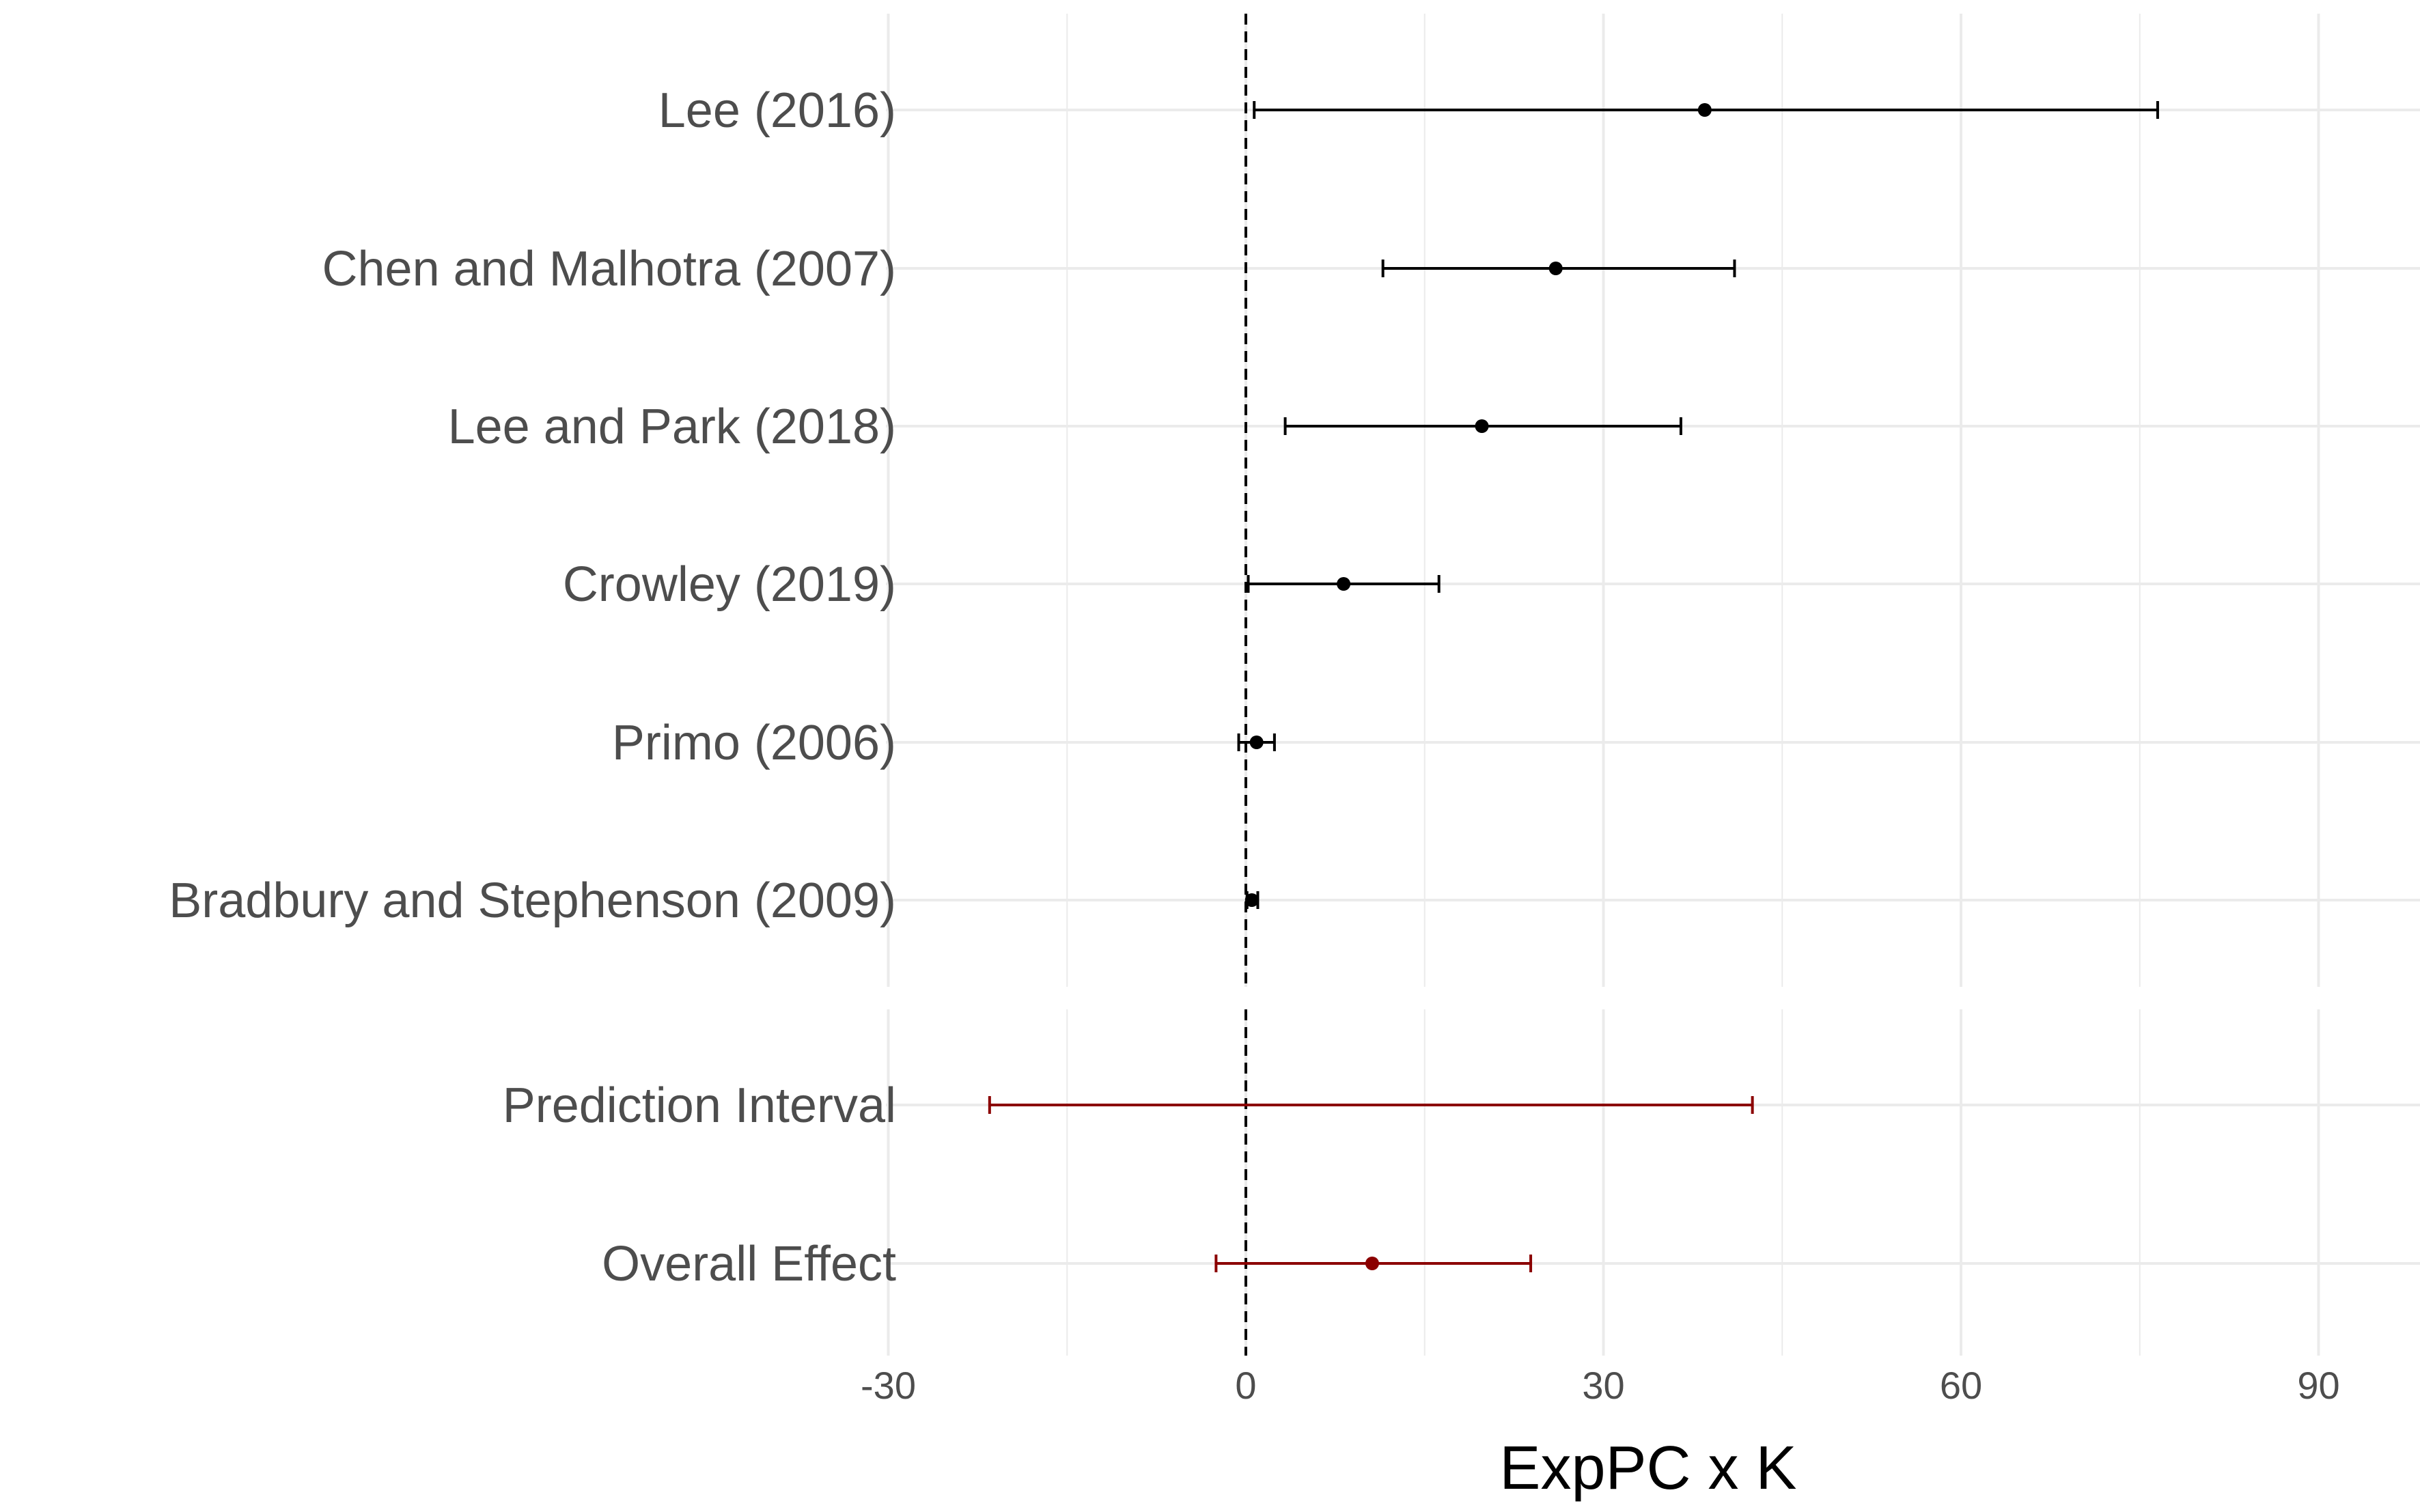  Describe the element at coordinates (754, 743) in the screenshot. I see `row-label: Primo (2006)` at that location.